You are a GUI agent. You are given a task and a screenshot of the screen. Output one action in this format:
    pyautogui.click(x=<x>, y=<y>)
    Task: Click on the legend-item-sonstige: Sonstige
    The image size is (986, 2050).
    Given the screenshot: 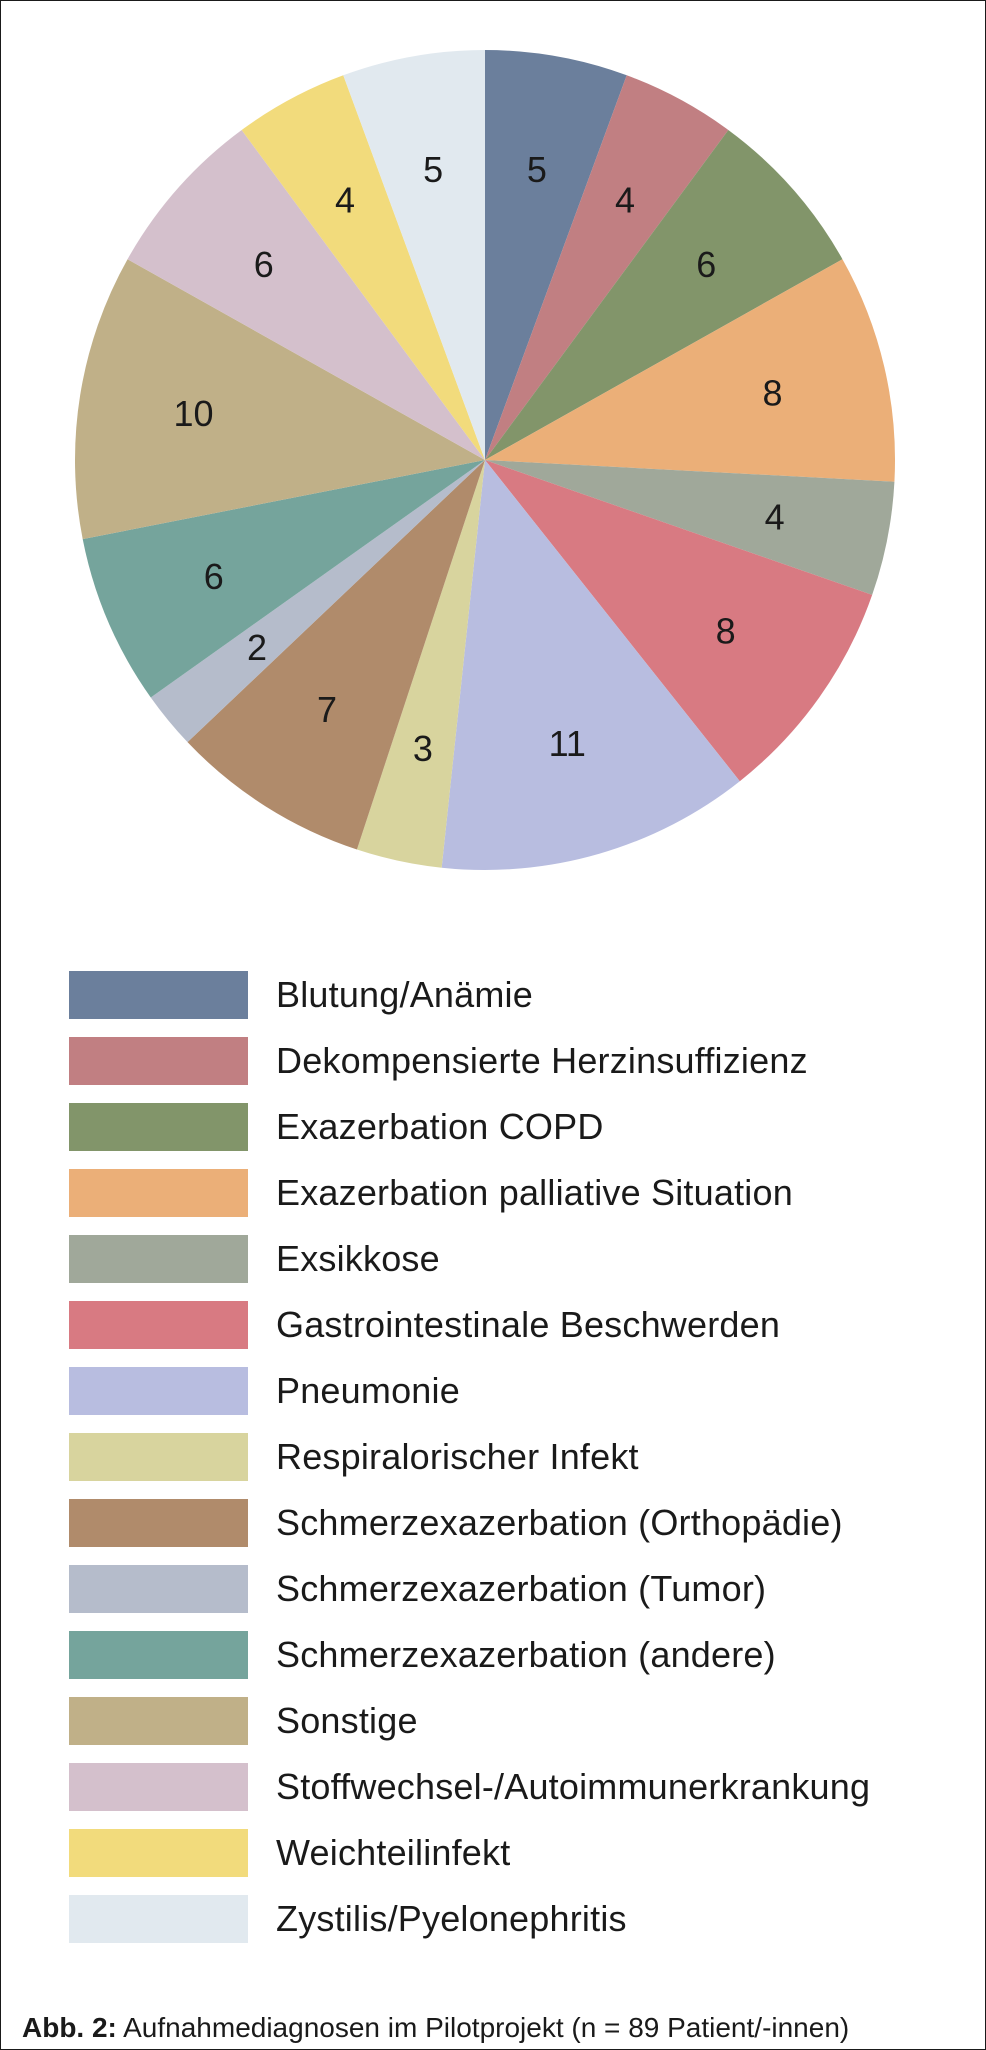 What is the action you would take?
    pyautogui.click(x=469, y=1721)
    